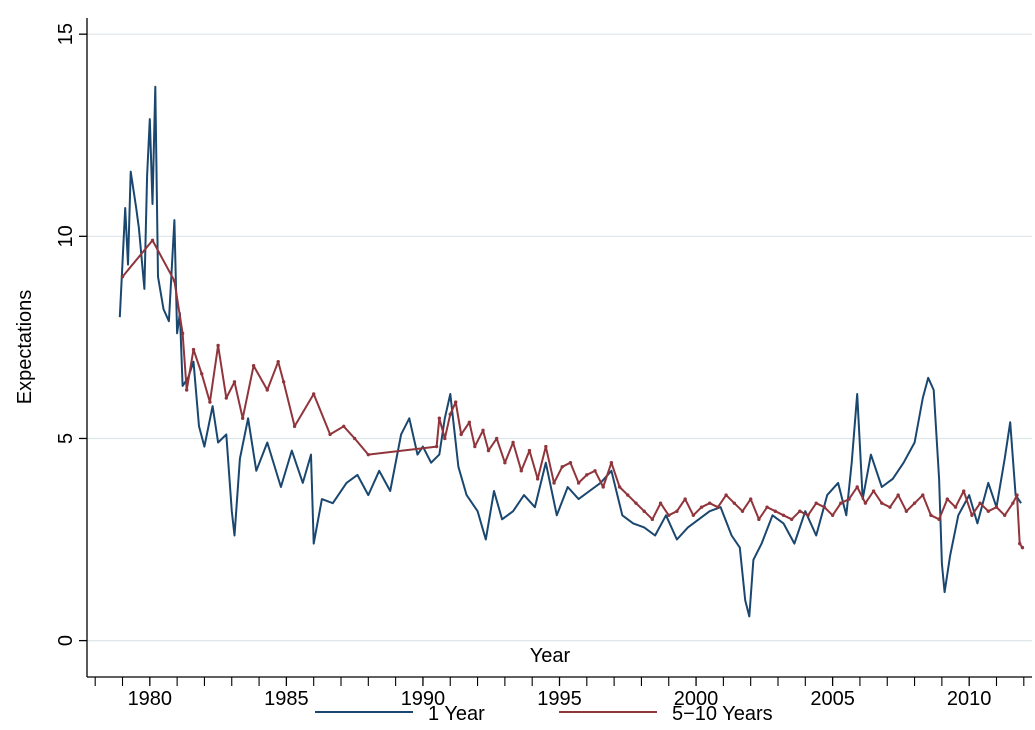 The image size is (1035, 730). I want to click on x-tick-label: 1990, so click(423, 699).